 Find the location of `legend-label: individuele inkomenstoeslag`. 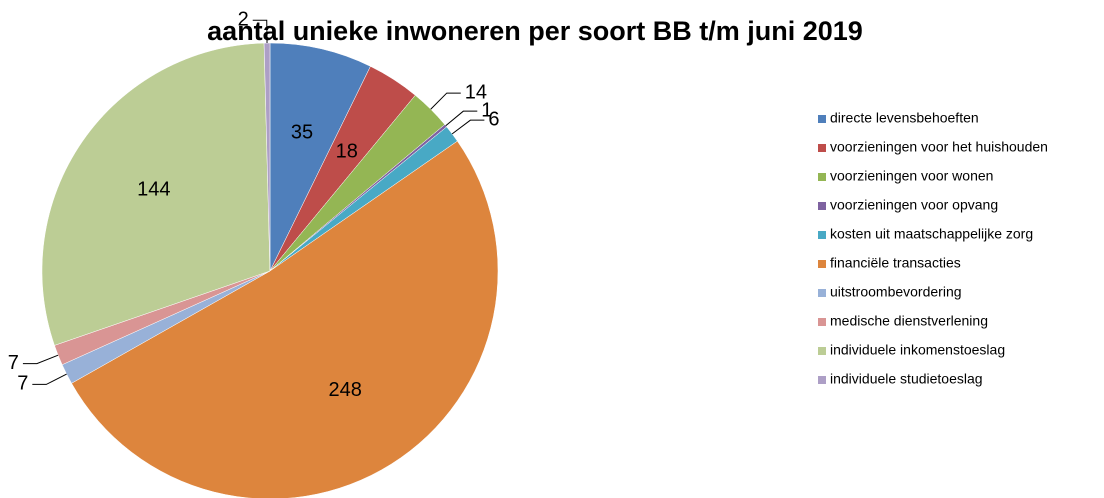

legend-label: individuele inkomenstoeslag is located at coordinates (917, 350).